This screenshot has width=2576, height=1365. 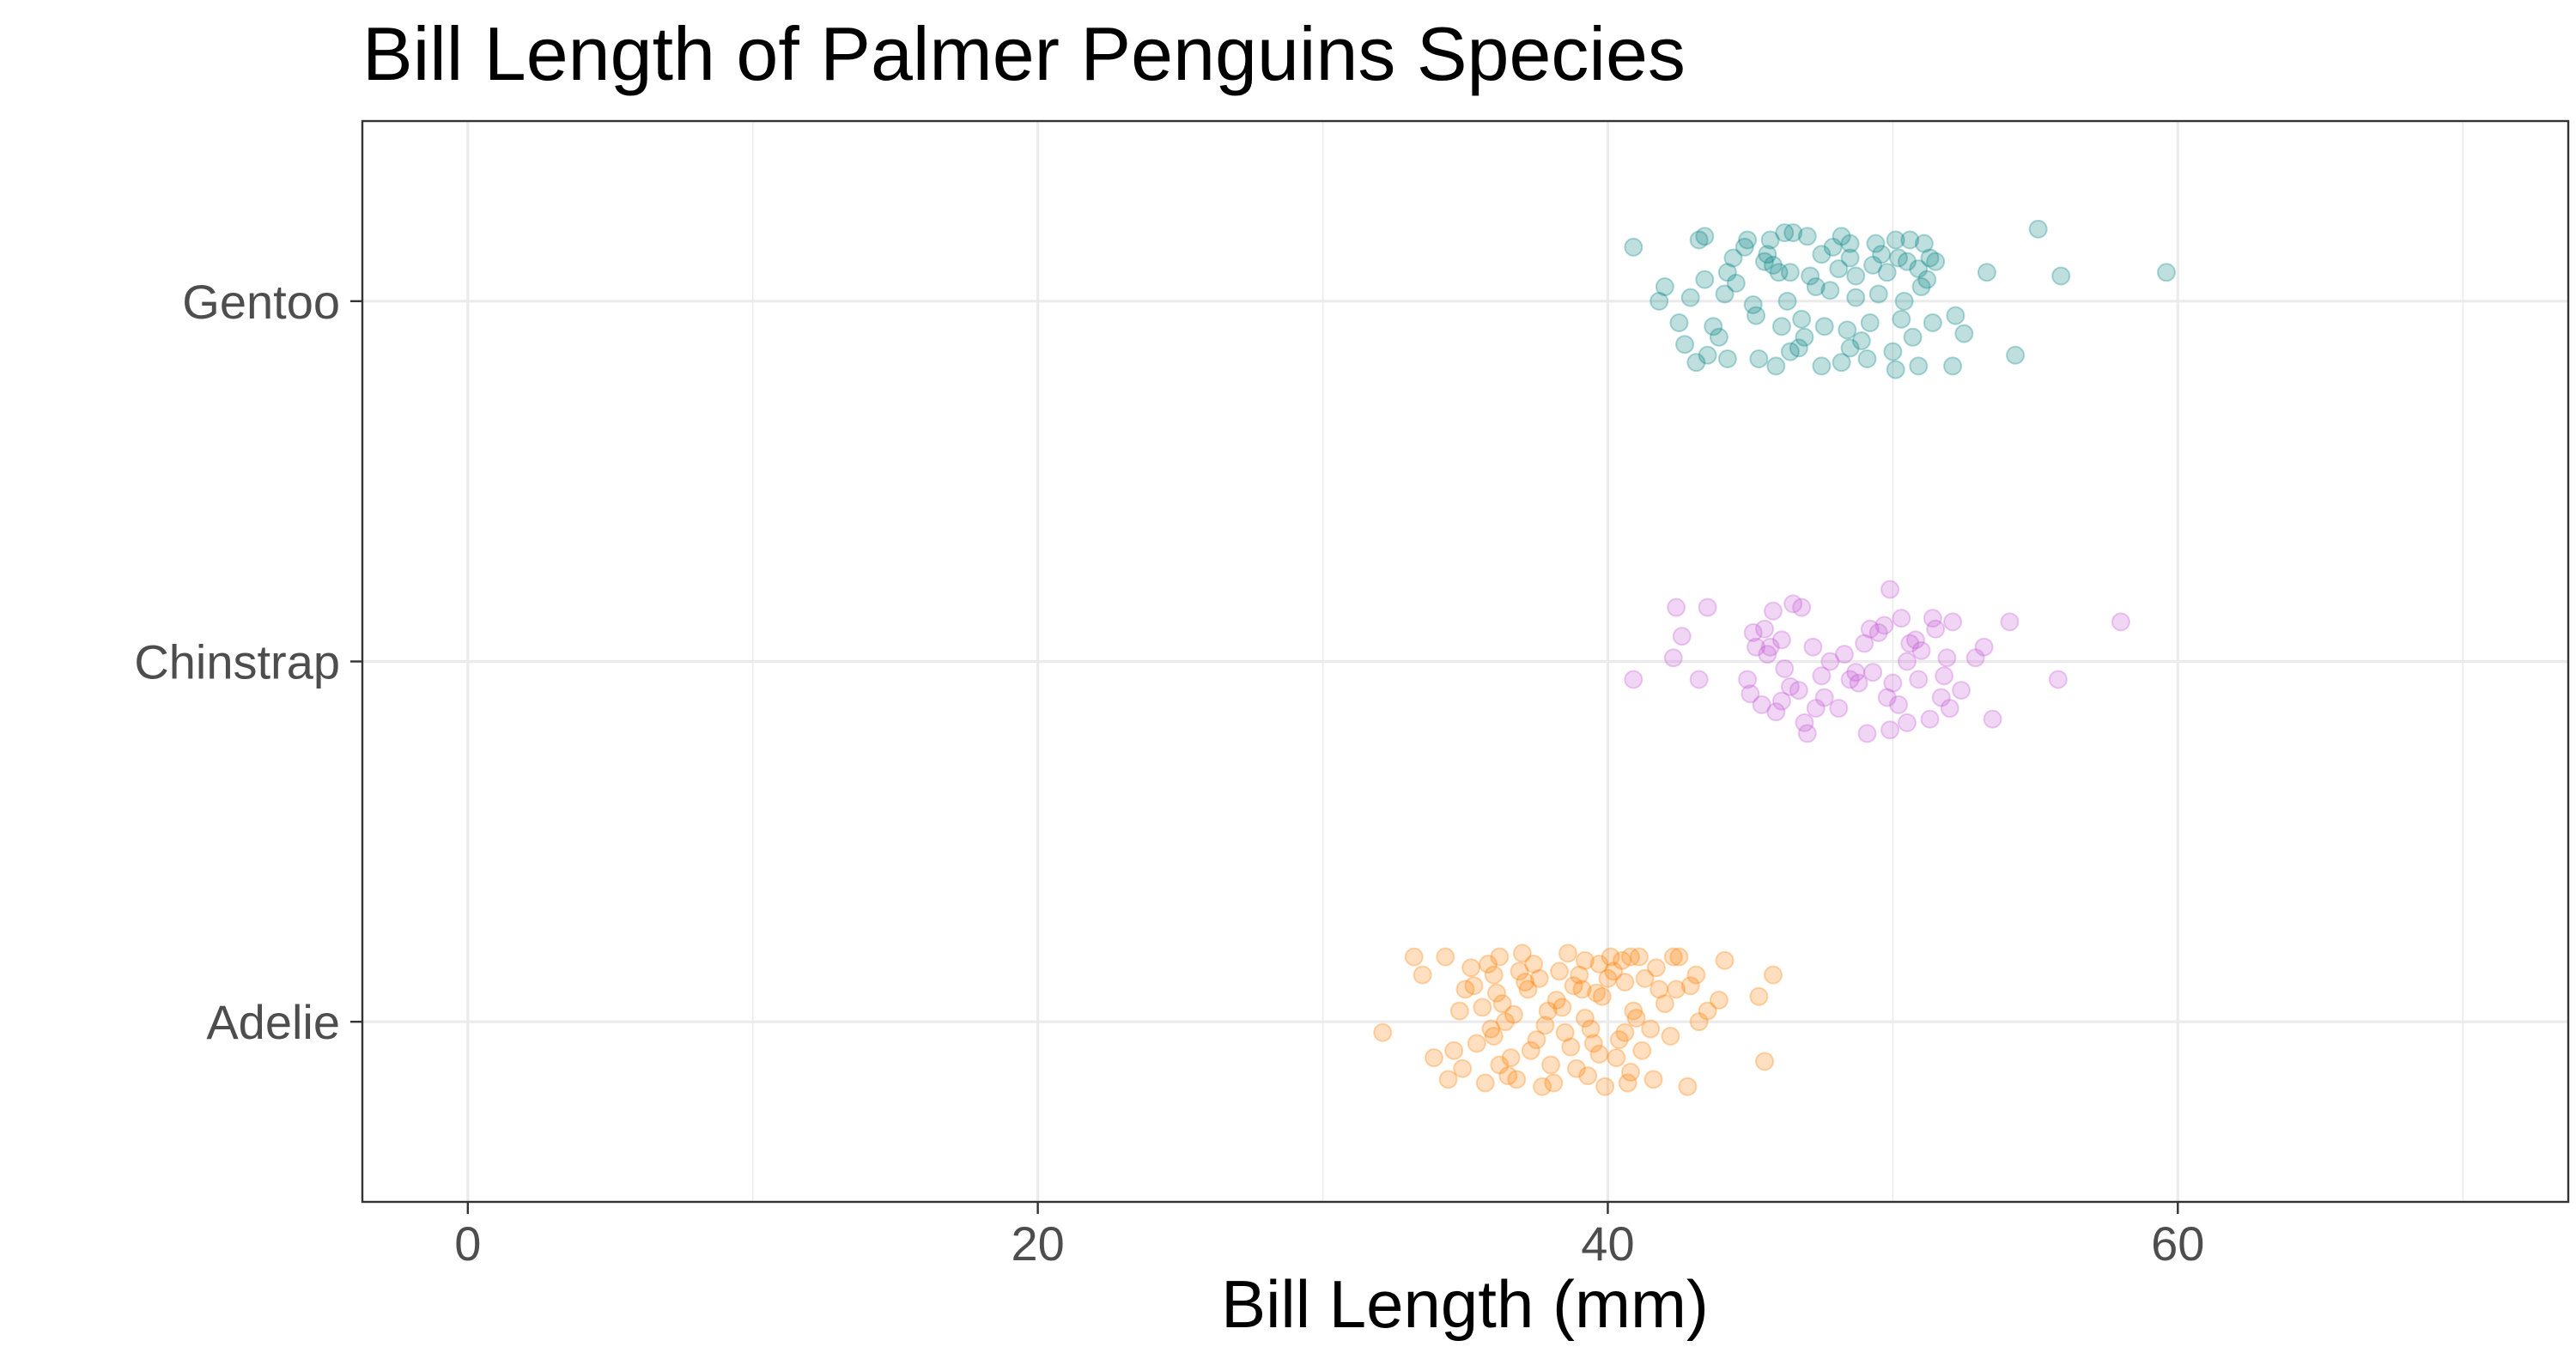 I want to click on y-tick-label: Adelie, so click(x=273, y=1022).